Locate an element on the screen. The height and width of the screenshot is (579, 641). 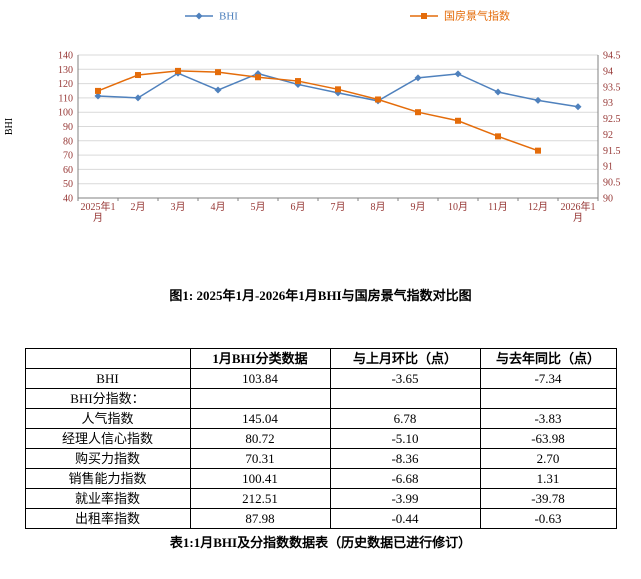
table-row: 销售能力指数 100.41 -6.68 1.31 is located at coordinates (320, 478).